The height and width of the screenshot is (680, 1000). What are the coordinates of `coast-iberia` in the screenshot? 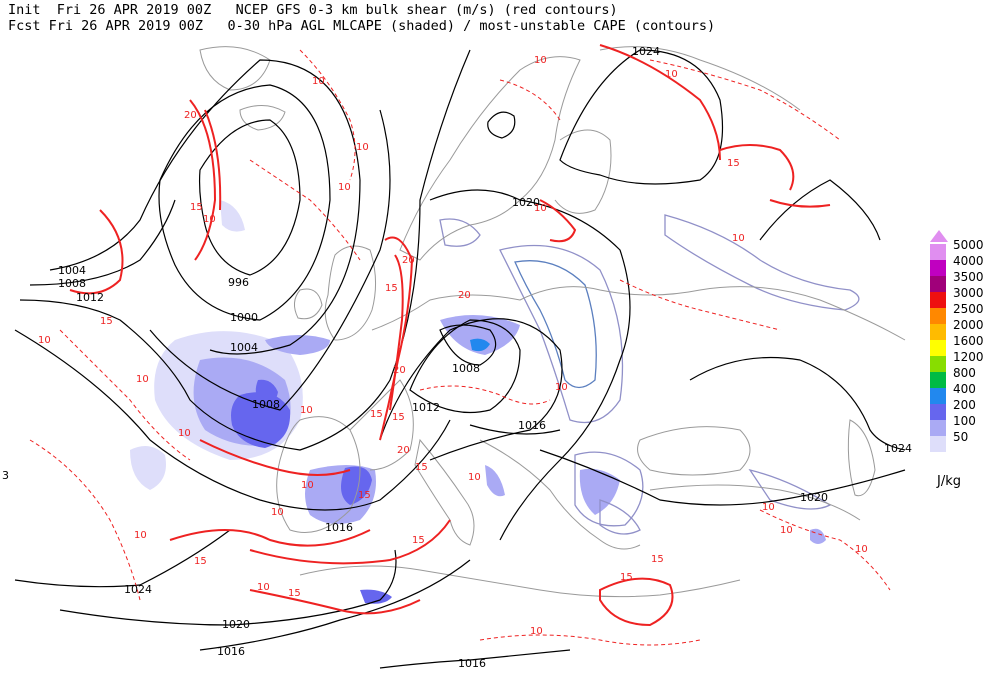 It's located at (318, 474).